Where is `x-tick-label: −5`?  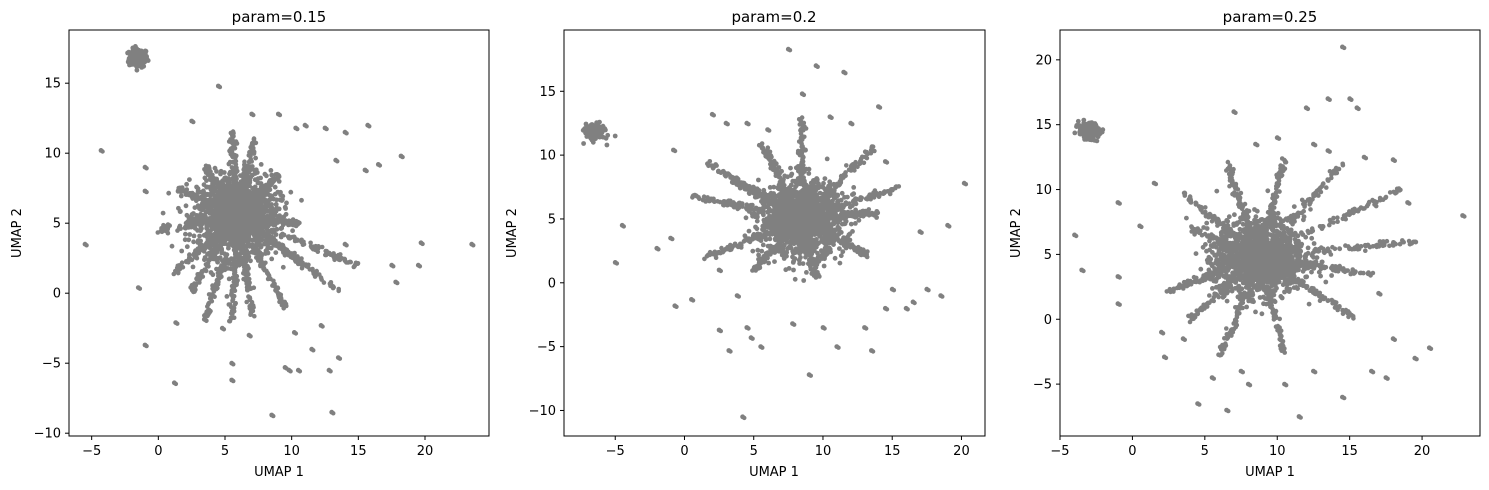
x-tick-label: −5 is located at coordinates (91, 451).